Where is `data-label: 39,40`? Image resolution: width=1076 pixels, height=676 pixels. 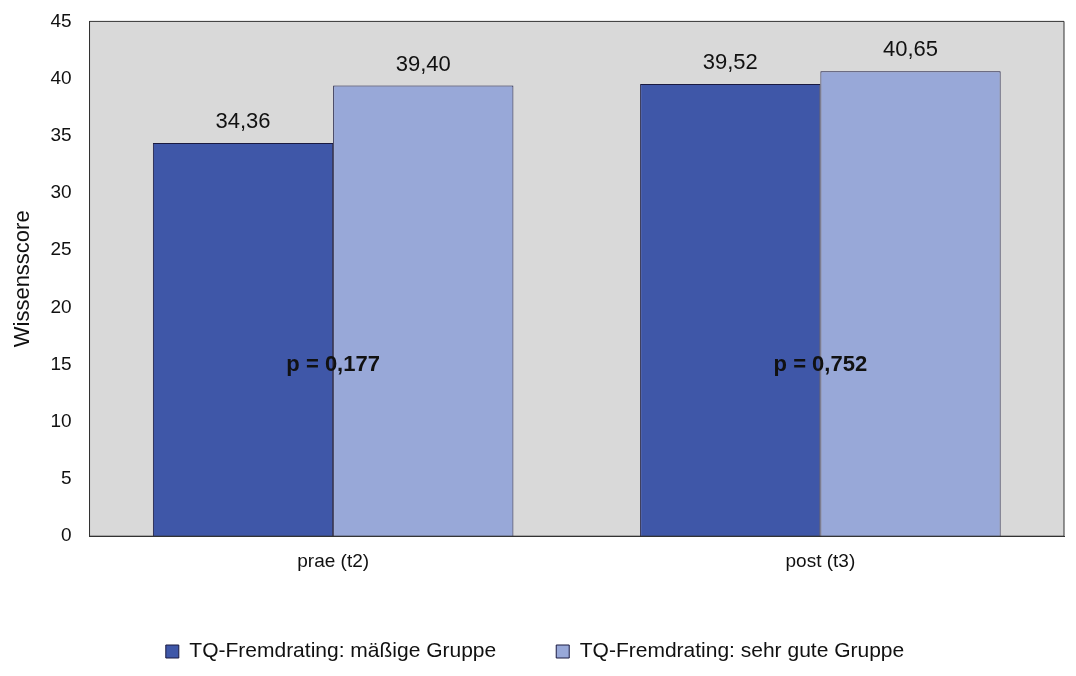 data-label: 39,40 is located at coordinates (423, 63).